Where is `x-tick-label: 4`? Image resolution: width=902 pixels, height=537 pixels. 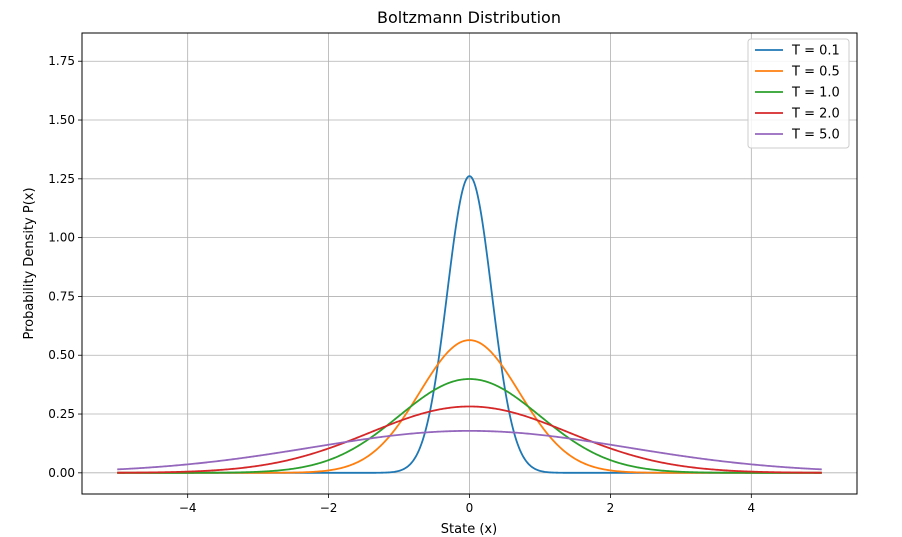 x-tick-label: 4 is located at coordinates (751, 508).